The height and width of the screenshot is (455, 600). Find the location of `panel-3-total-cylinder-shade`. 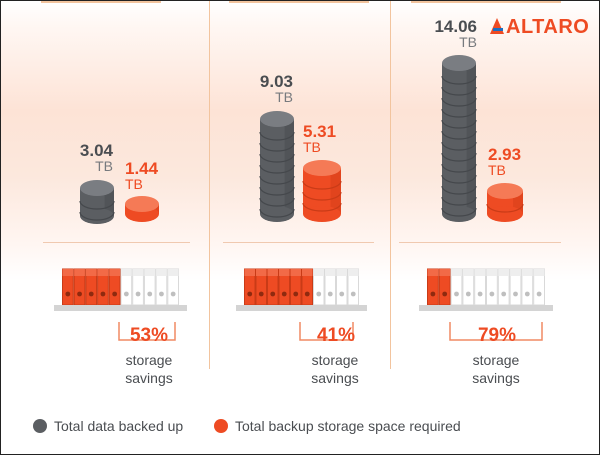

panel-3-total-cylinder-shade is located at coordinates (471, 138).